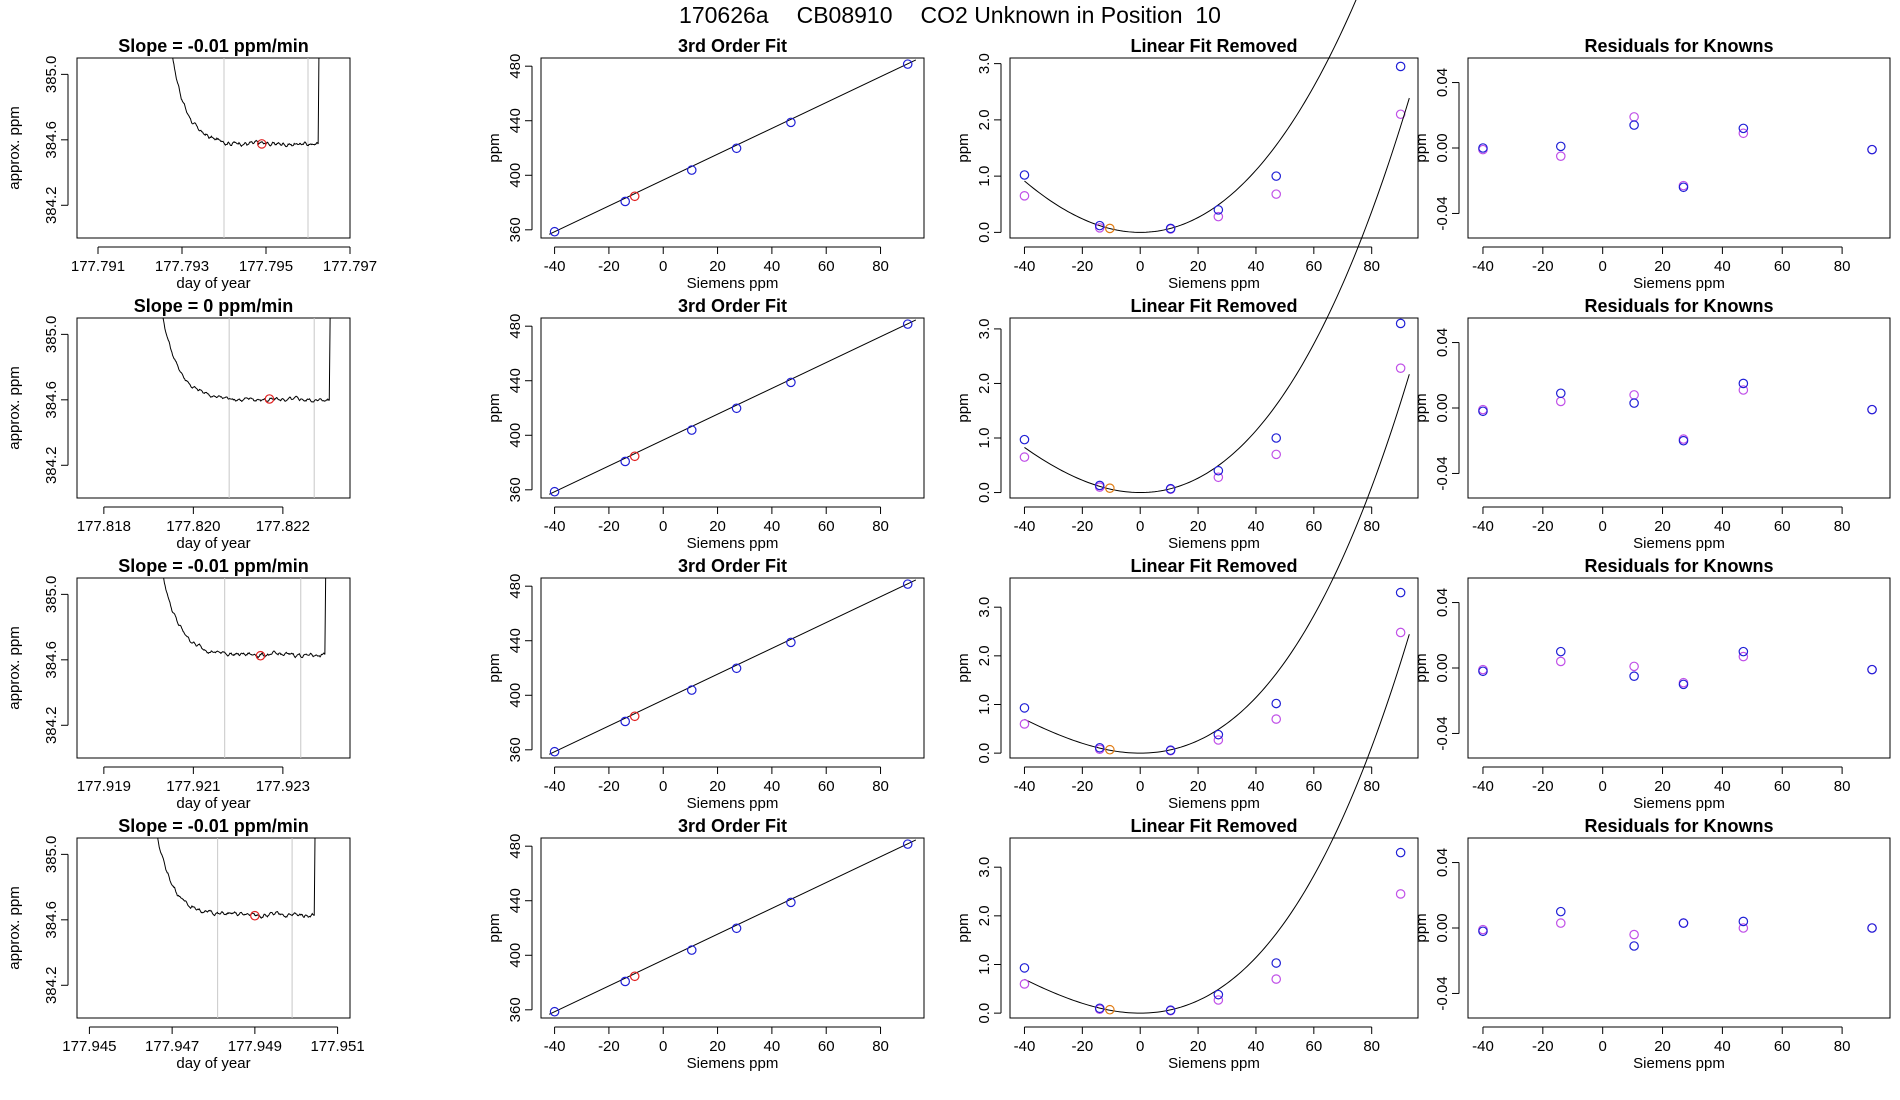  I want to click on x-tick-label: 40, so click(772, 786).